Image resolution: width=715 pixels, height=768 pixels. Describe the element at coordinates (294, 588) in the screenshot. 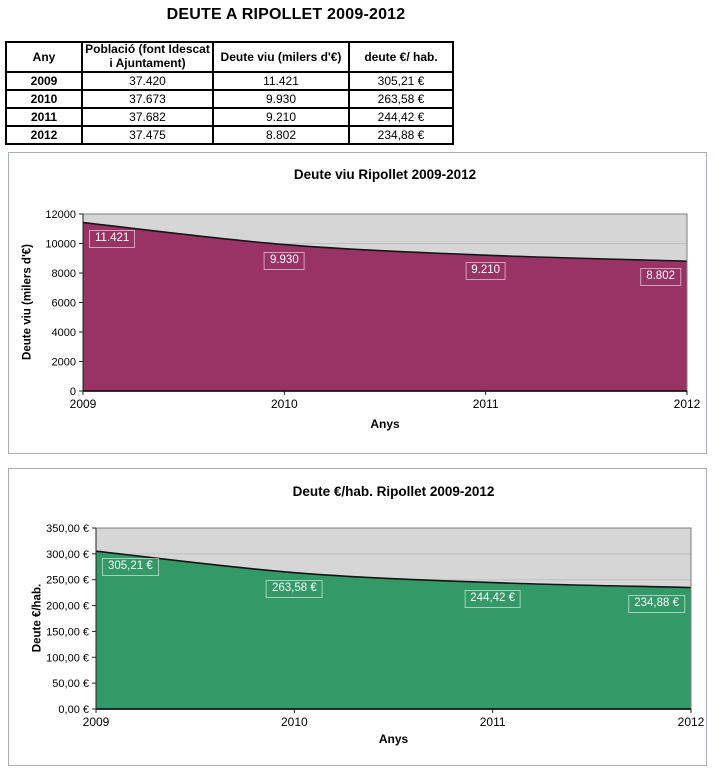

I see `data-label: 263,58 €` at that location.